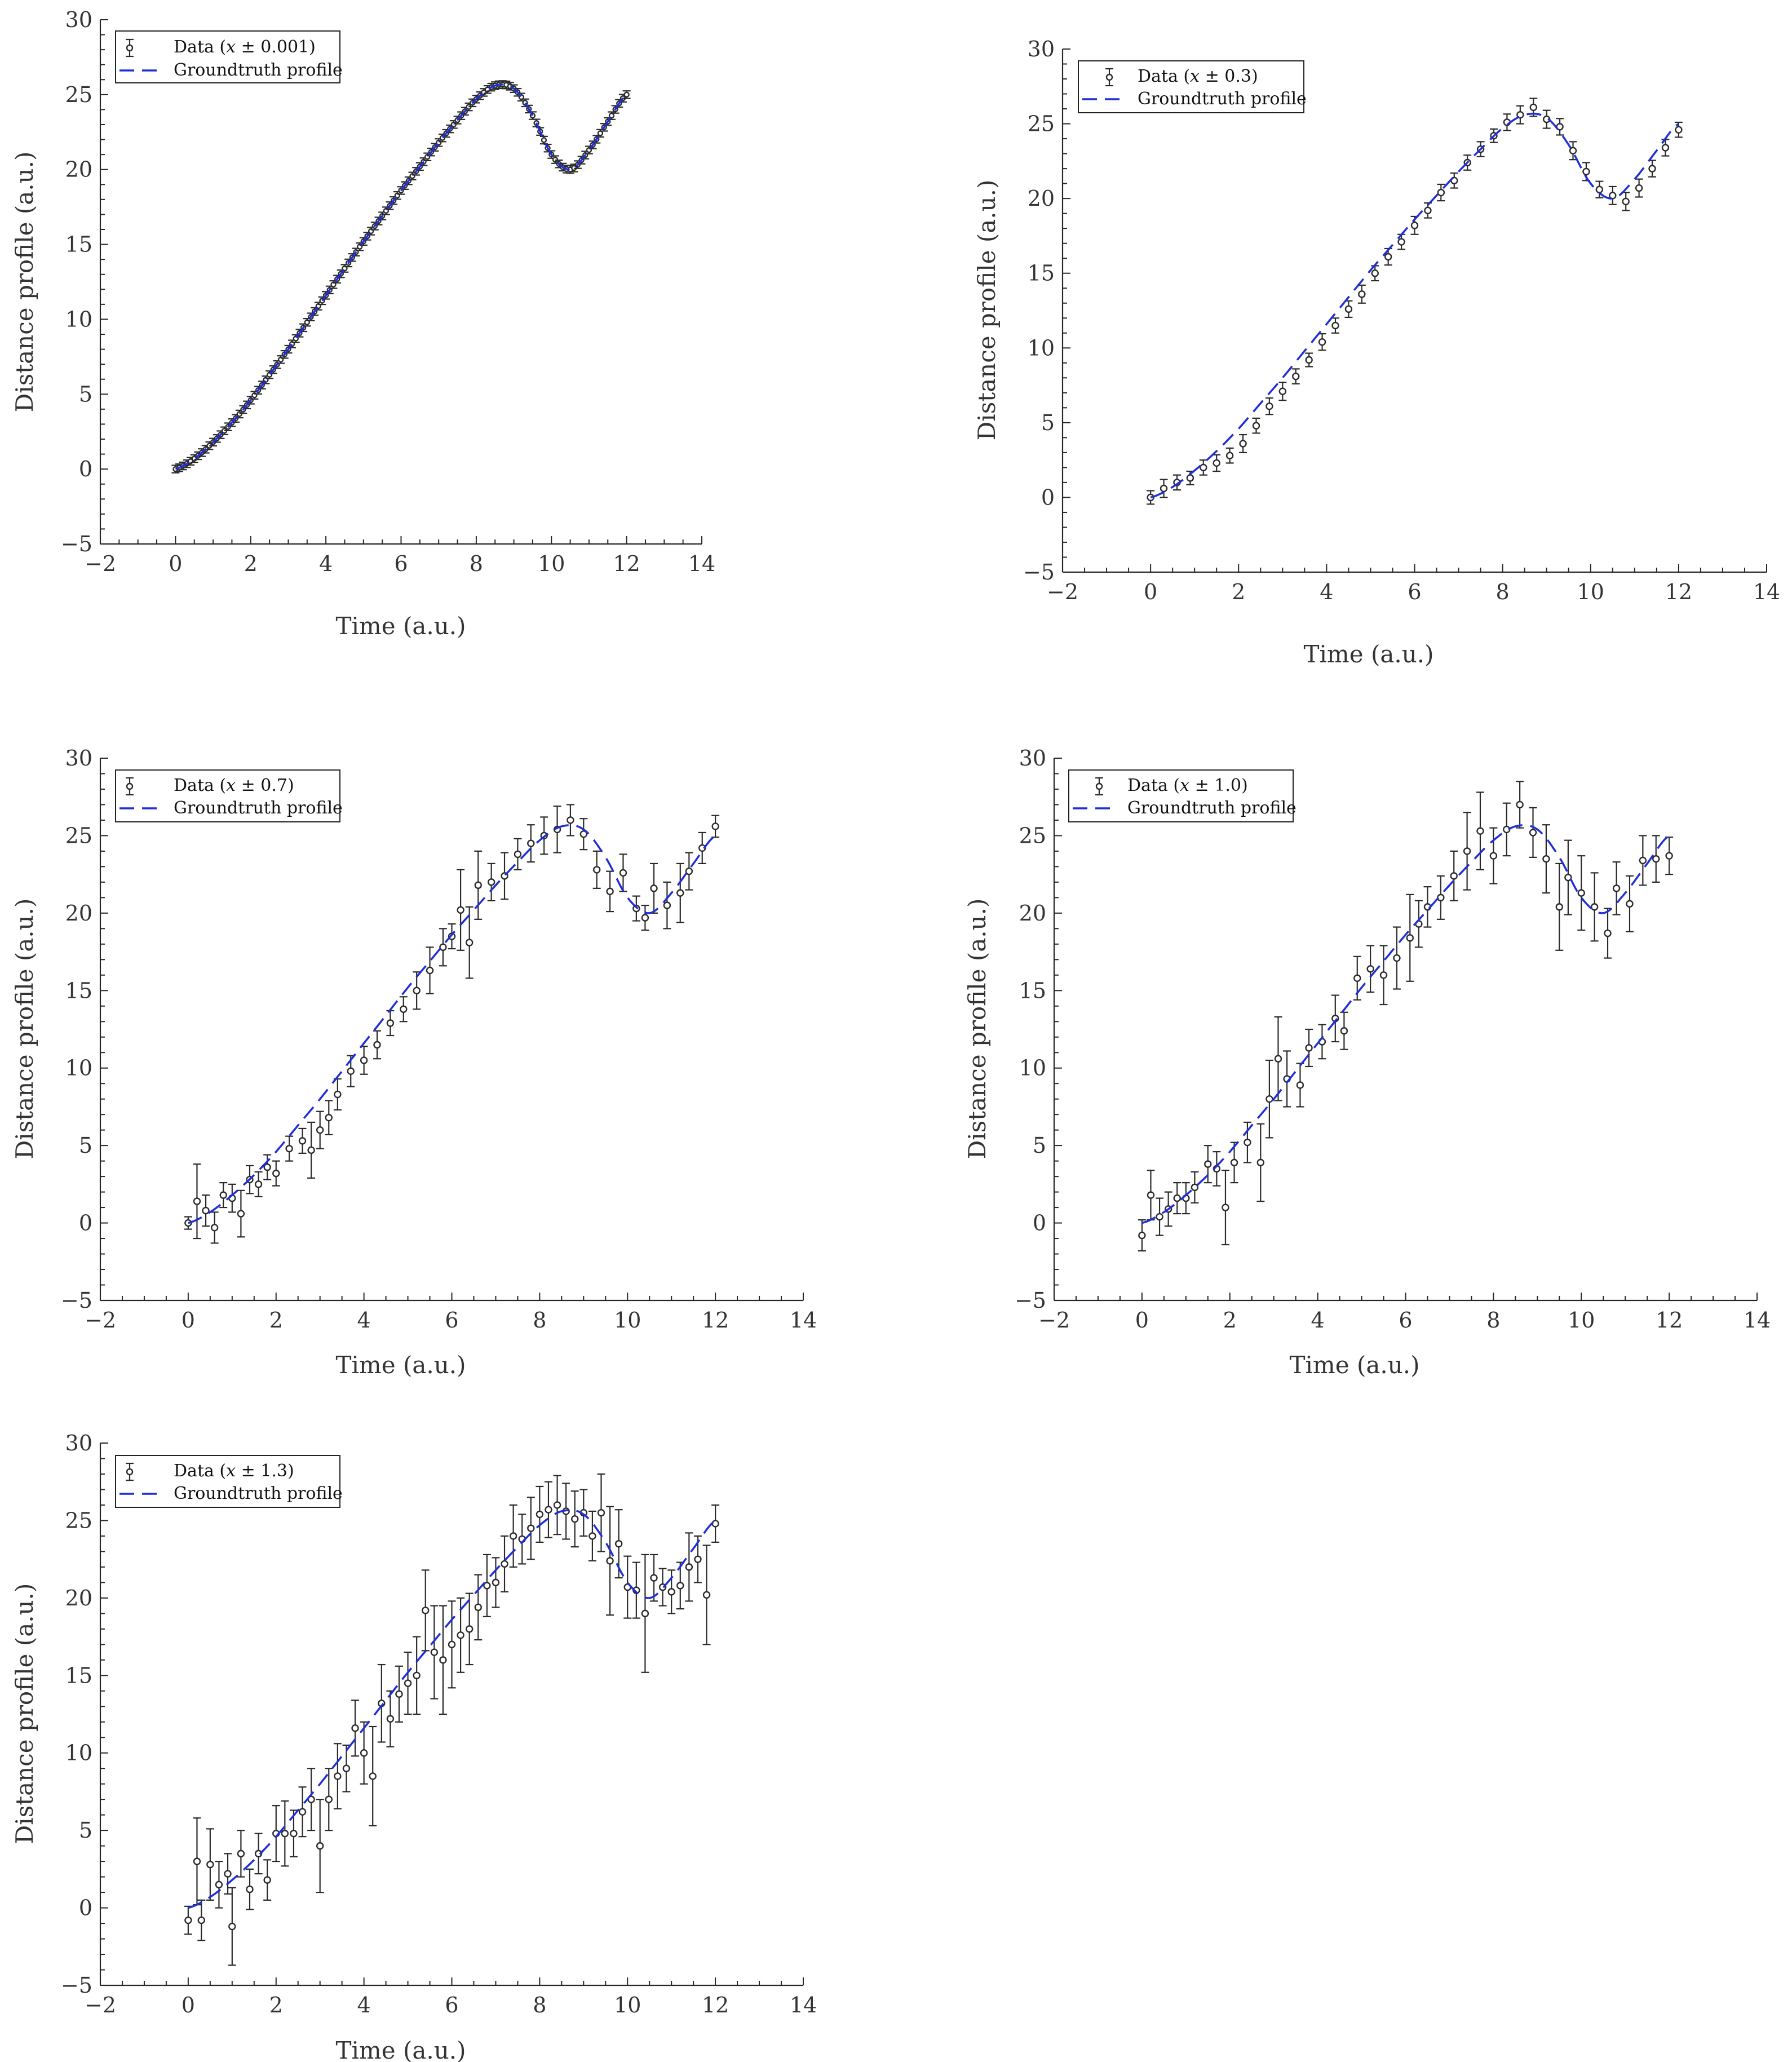  I want to click on y-tick-label: 30, so click(1041, 49).